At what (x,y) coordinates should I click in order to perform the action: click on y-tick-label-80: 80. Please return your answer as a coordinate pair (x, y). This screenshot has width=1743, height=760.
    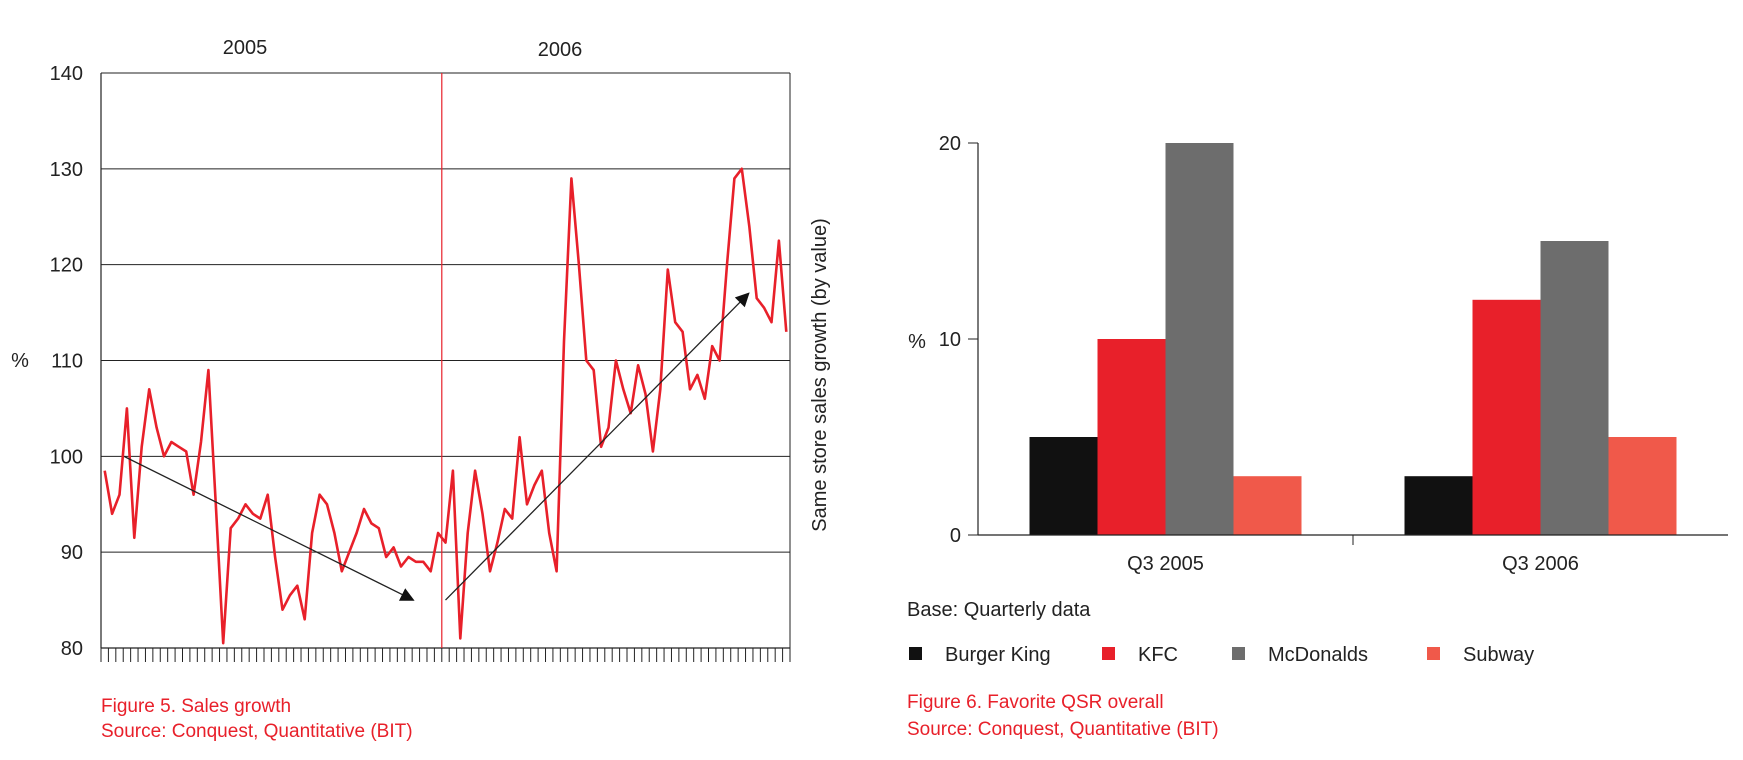
    Looking at the image, I should click on (72, 649).